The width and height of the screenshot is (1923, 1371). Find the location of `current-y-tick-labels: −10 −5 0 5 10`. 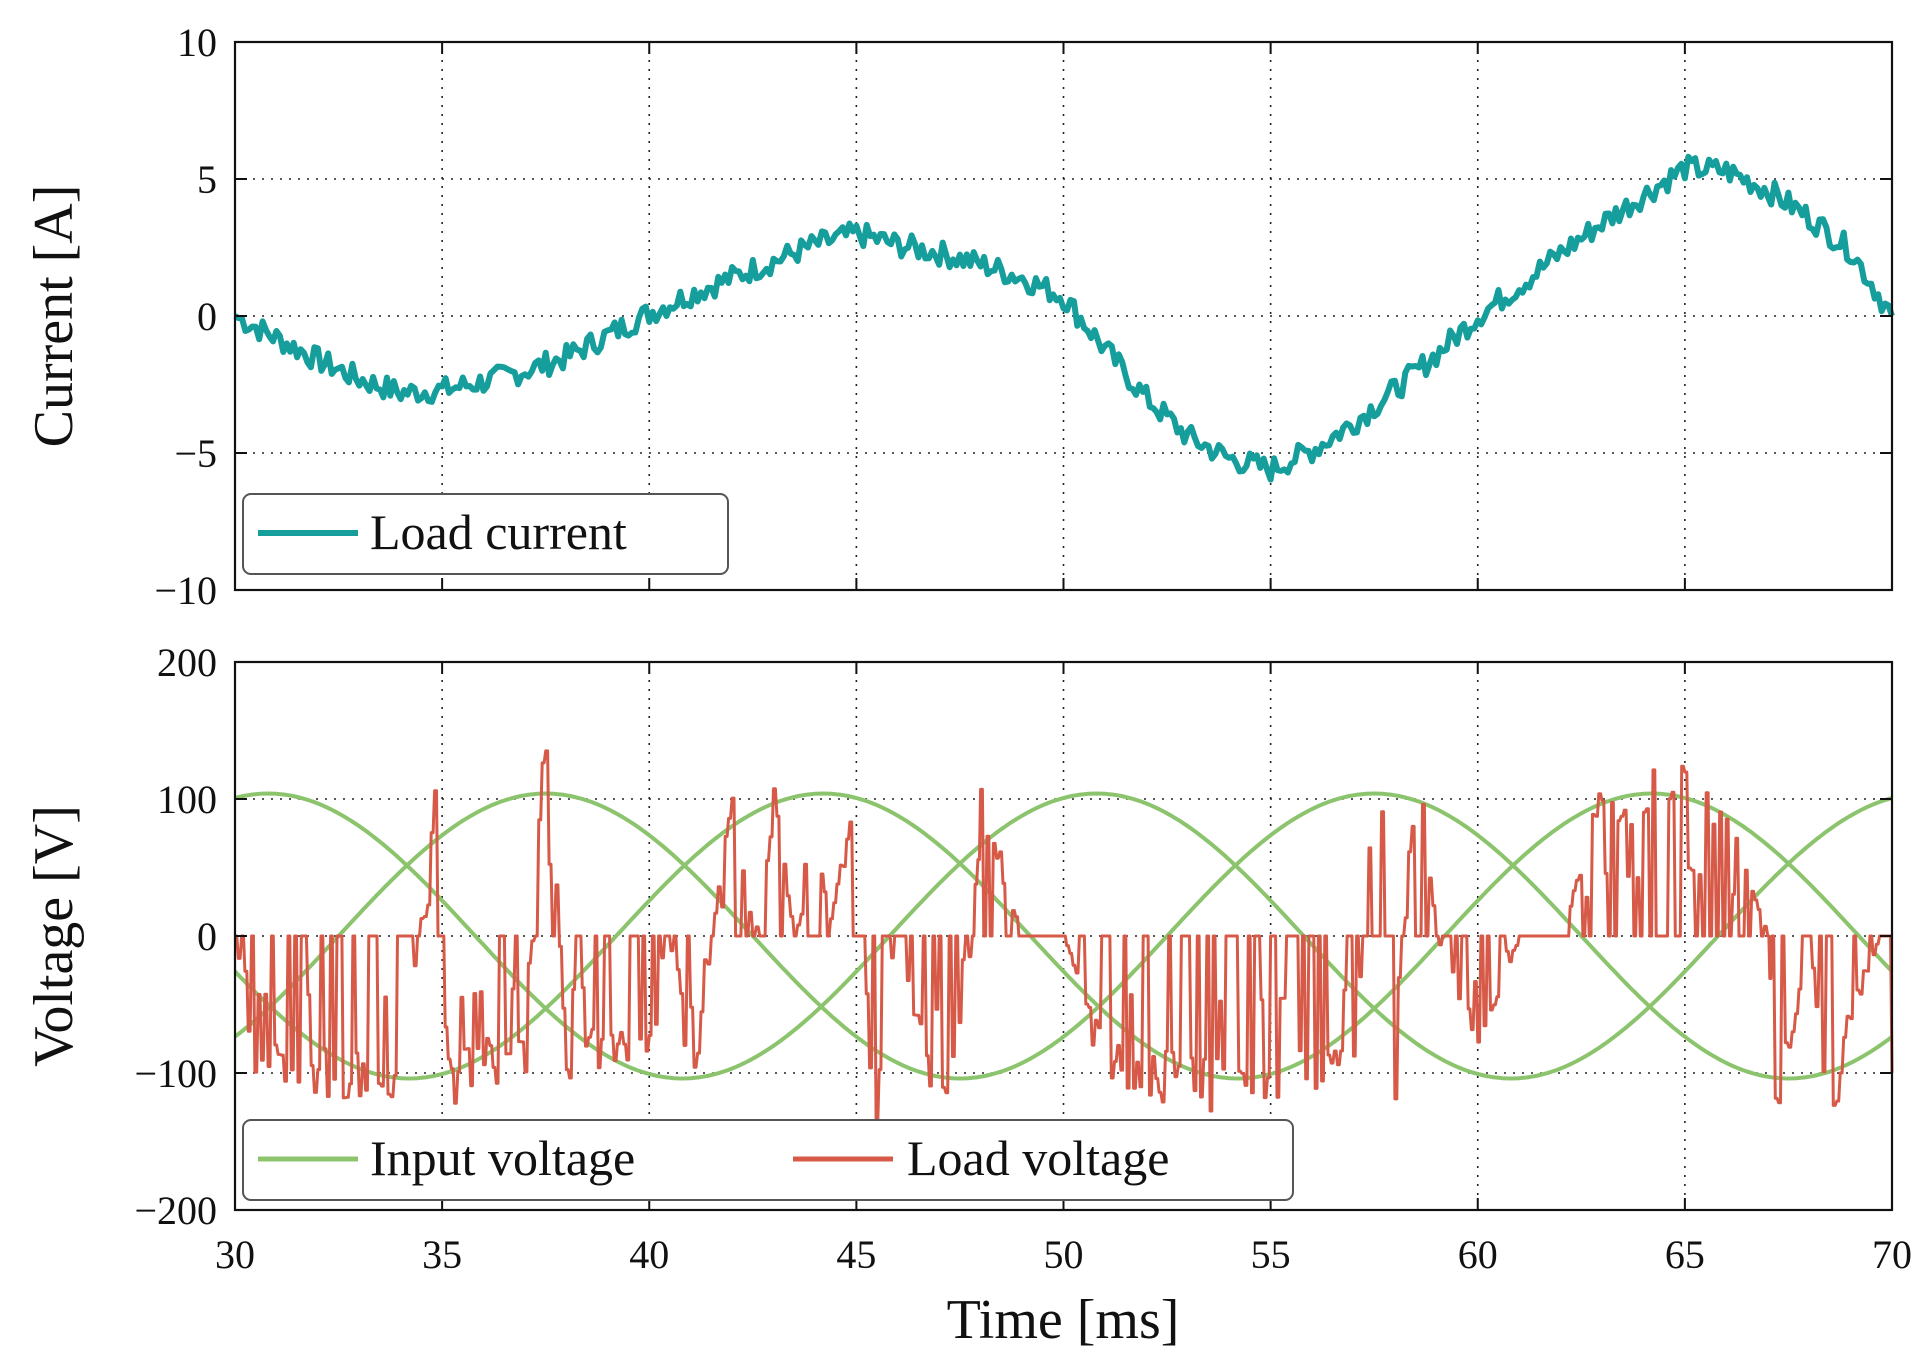

current-y-tick-labels: −10 −5 0 5 10 is located at coordinates (185, 316).